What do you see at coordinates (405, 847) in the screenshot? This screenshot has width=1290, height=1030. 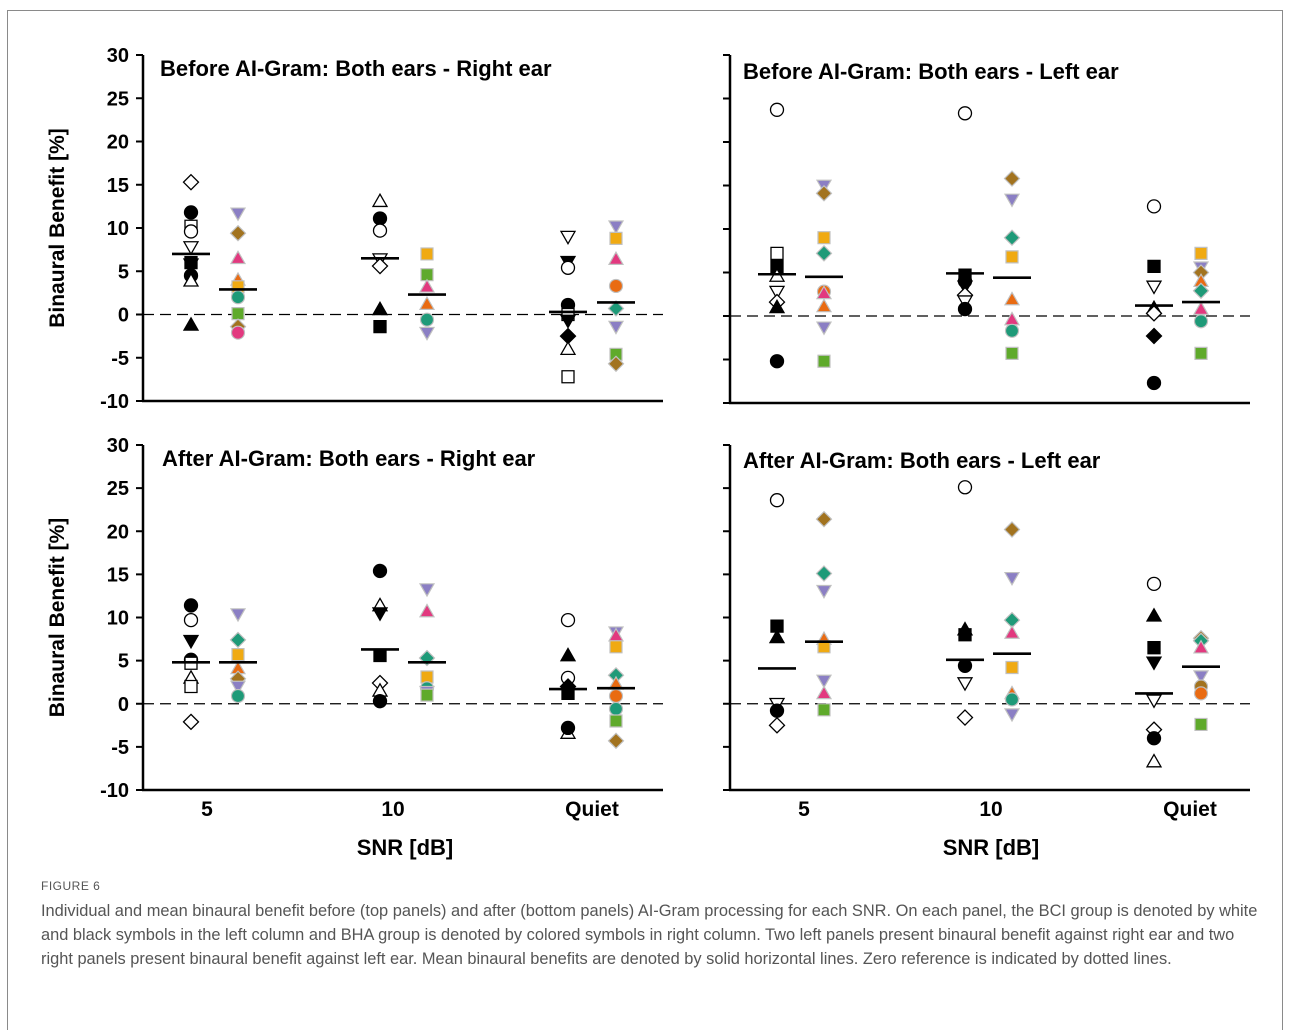 I see `x-axis-label: SNR [dB]` at bounding box center [405, 847].